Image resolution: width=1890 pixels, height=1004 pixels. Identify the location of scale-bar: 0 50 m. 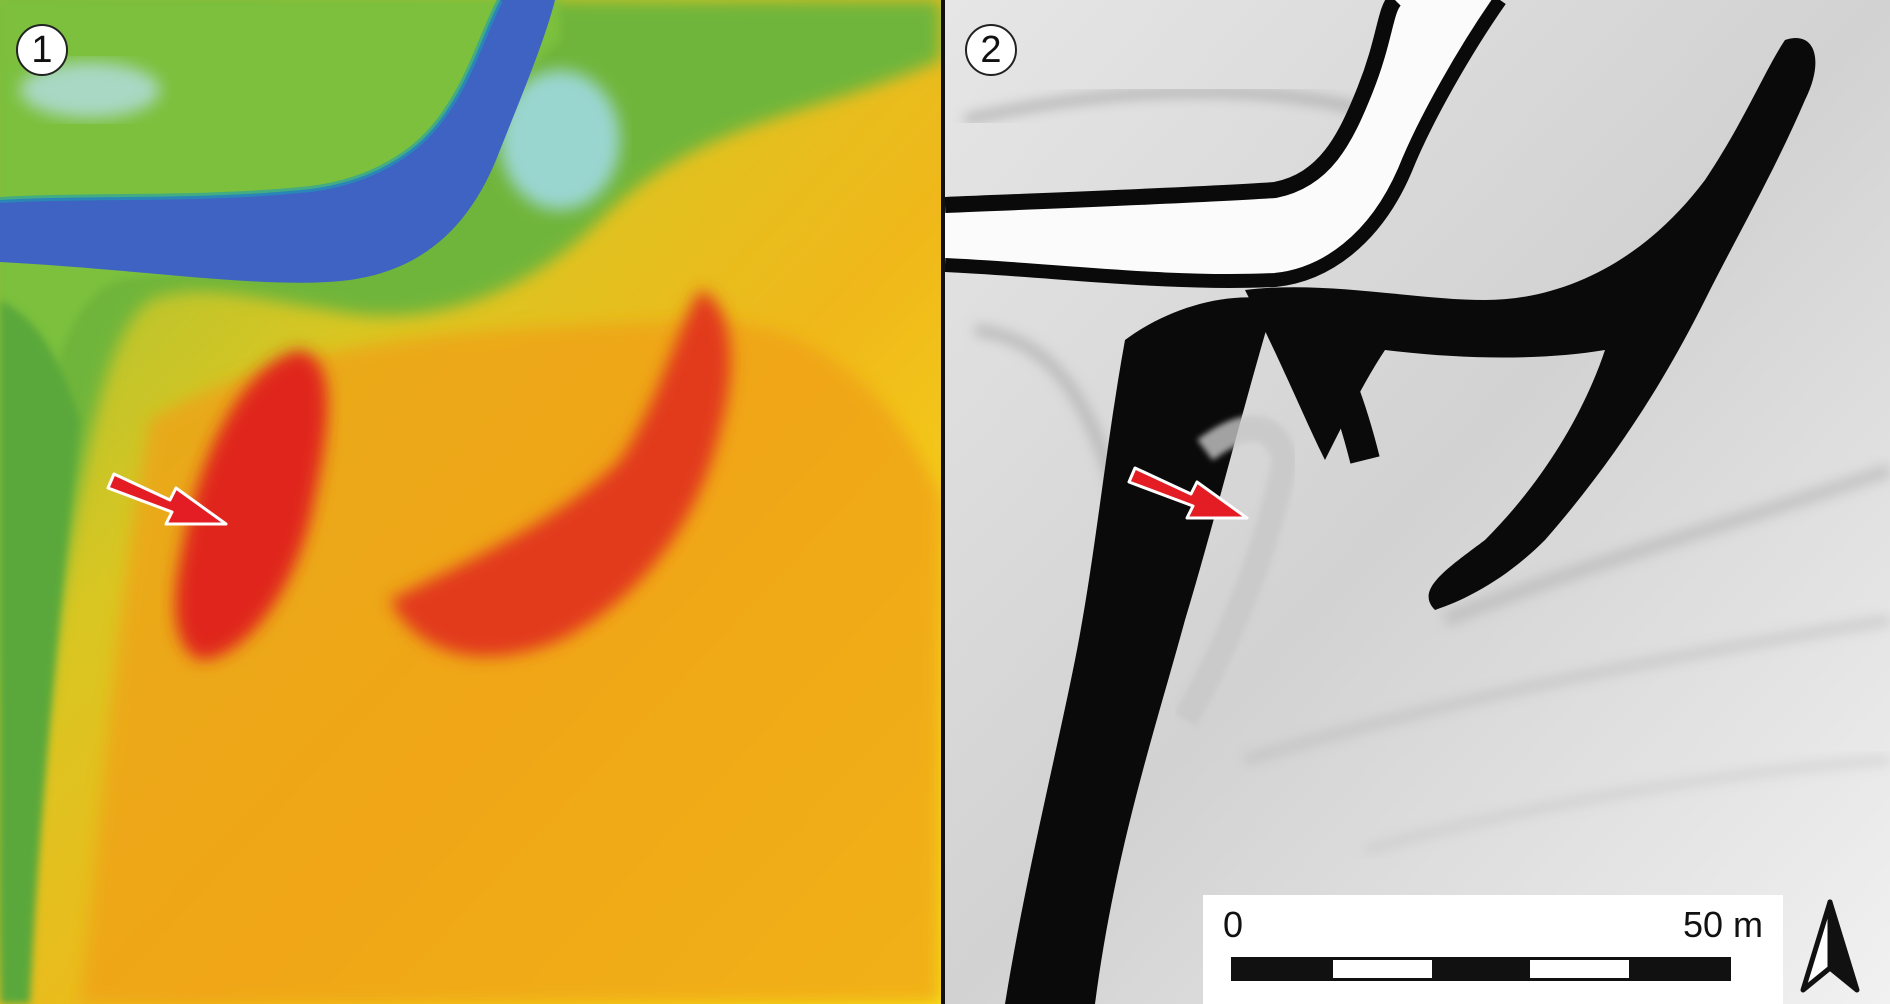
(1493, 949).